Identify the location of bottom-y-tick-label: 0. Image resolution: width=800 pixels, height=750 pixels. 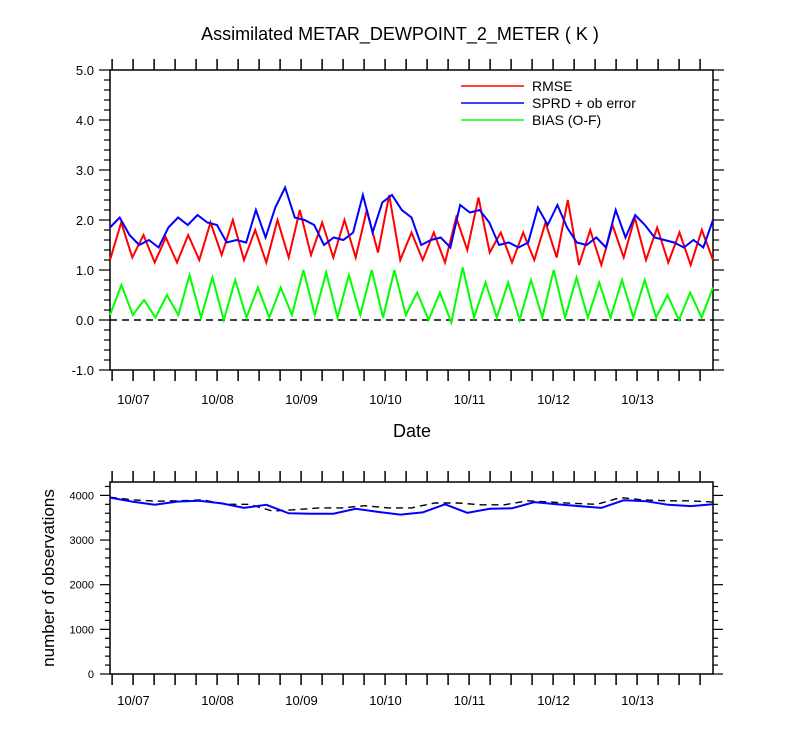
(91, 675).